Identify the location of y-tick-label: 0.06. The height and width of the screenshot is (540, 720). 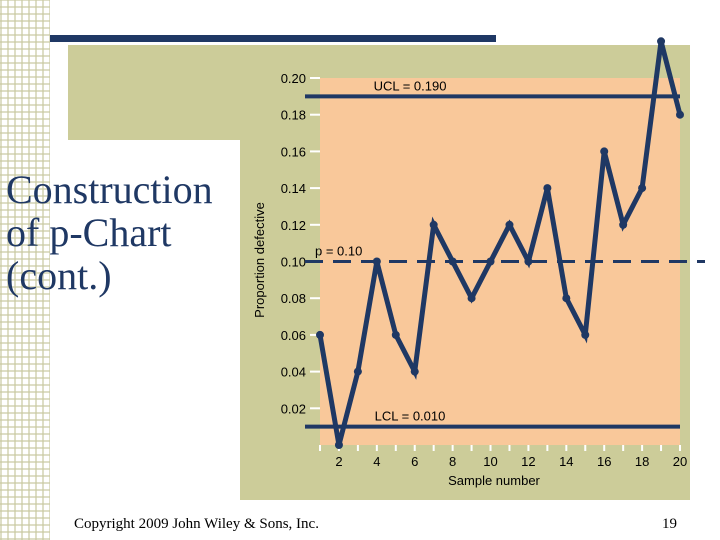
(293, 335).